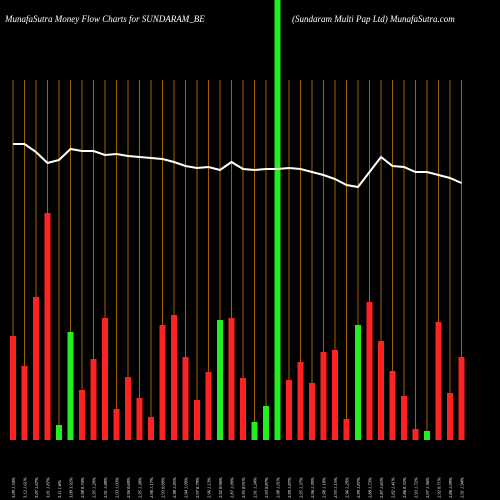 The image size is (500, 500). Describe the element at coordinates (48, 487) in the screenshot. I see `x-tick-label: 3.01 1.87%` at that location.